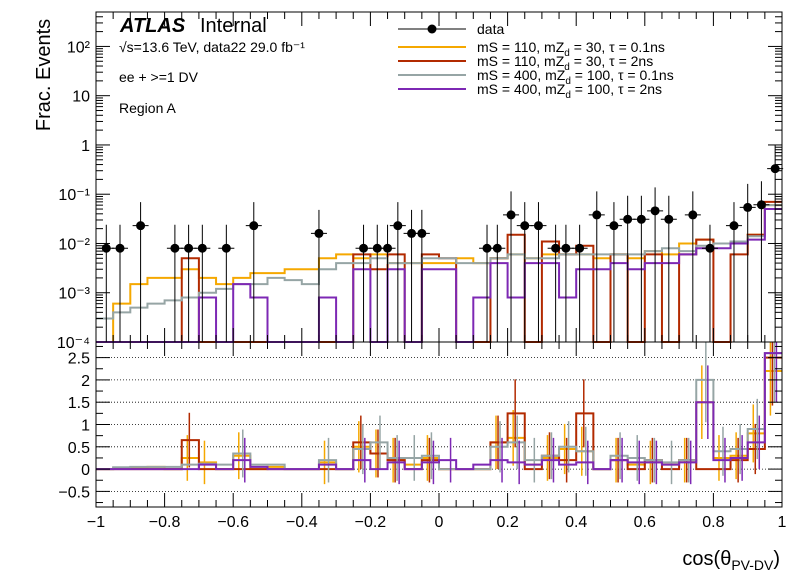 Image resolution: width=796 pixels, height=572 pixels. I want to click on x-tick-label: −1, so click(96, 522).